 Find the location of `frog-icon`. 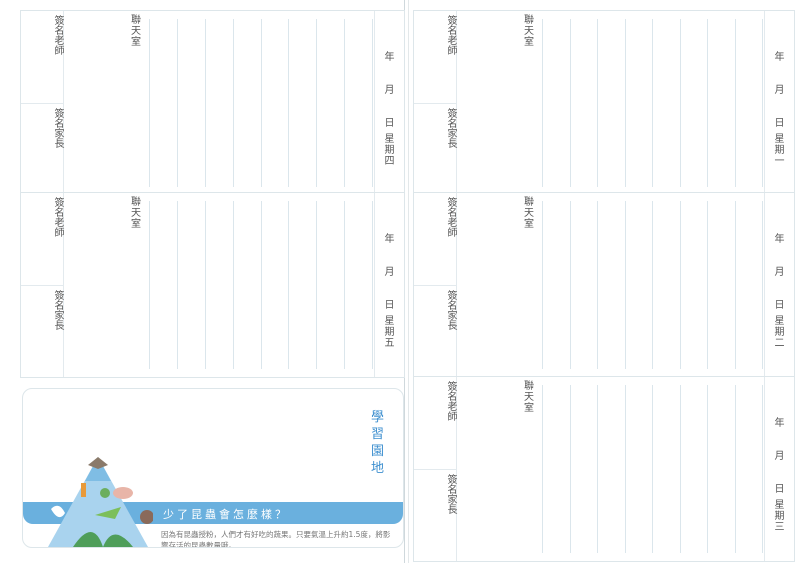

frog-icon is located at coordinates (105, 493).